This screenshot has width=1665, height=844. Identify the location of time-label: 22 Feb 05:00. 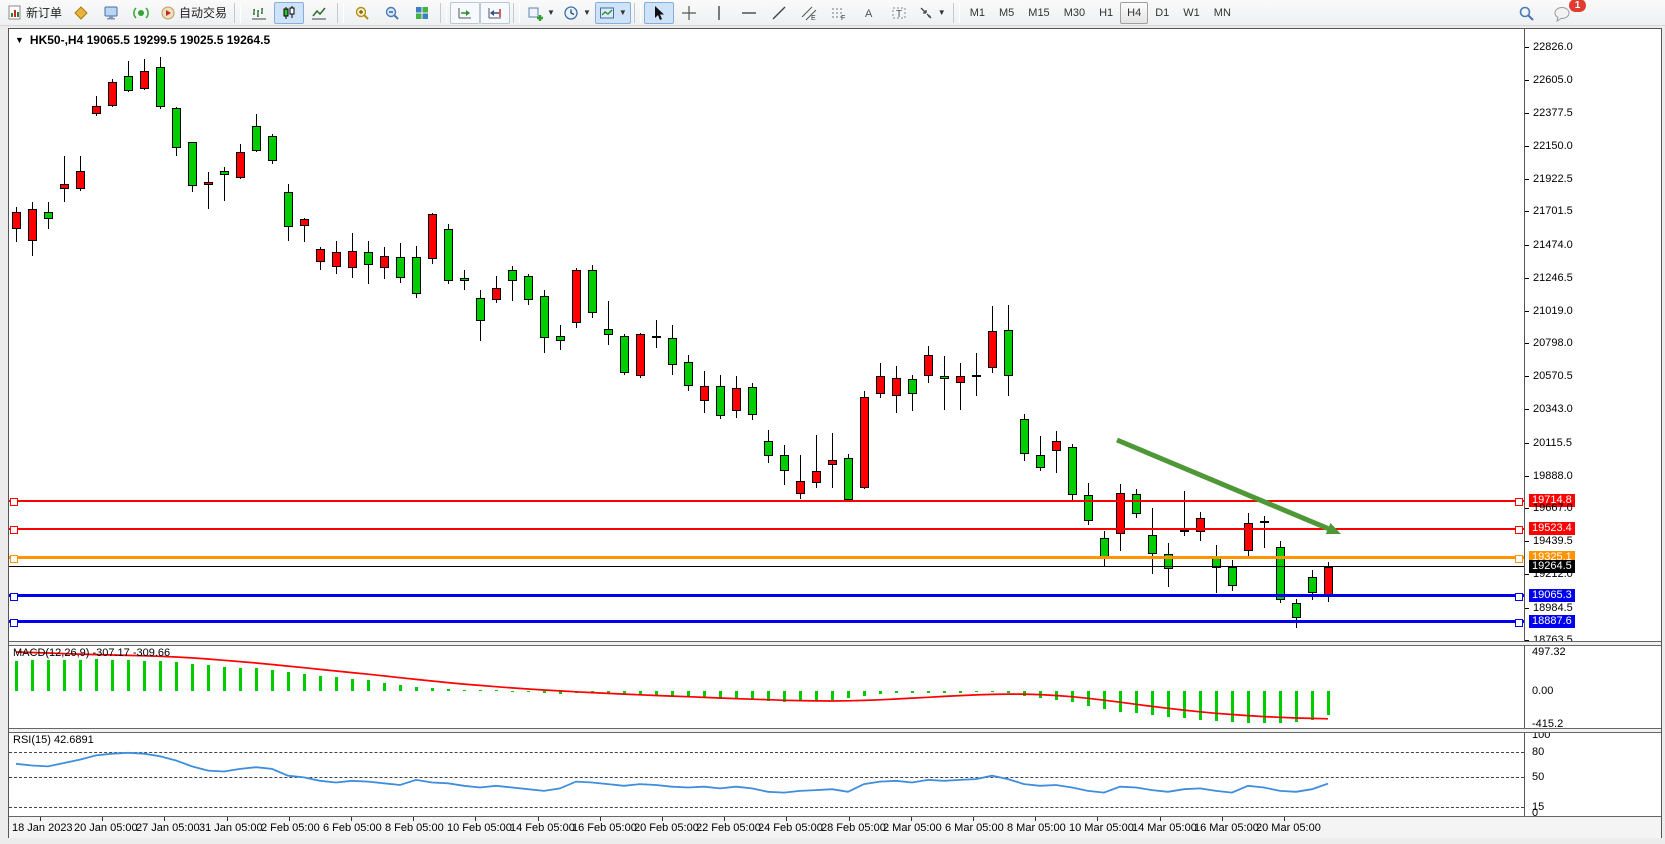
(728, 828).